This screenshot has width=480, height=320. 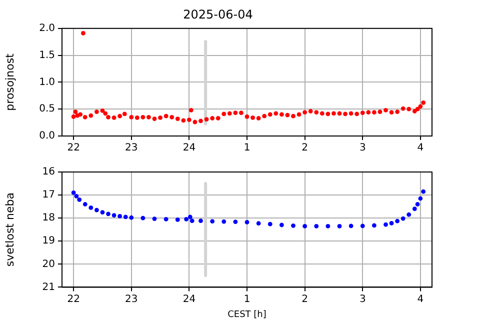 I want to click on chart-title: 2025-06-04, so click(x=218, y=14).